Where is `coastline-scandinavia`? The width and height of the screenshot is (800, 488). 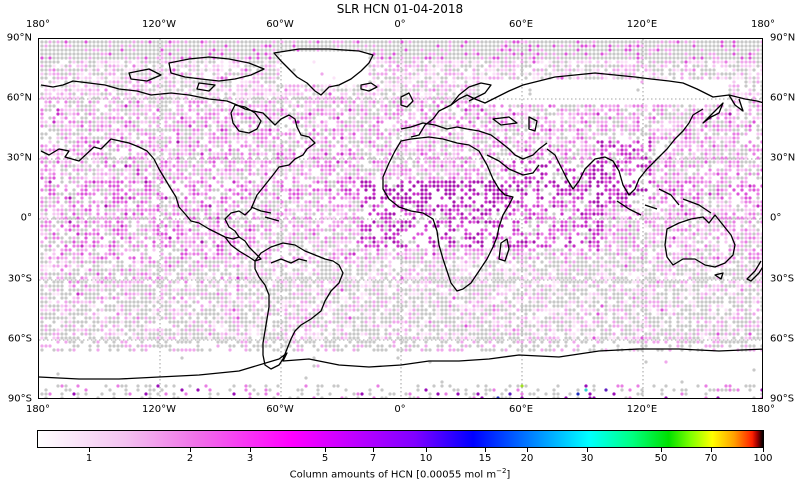
coastline-scandinavia is located at coordinates (471, 94).